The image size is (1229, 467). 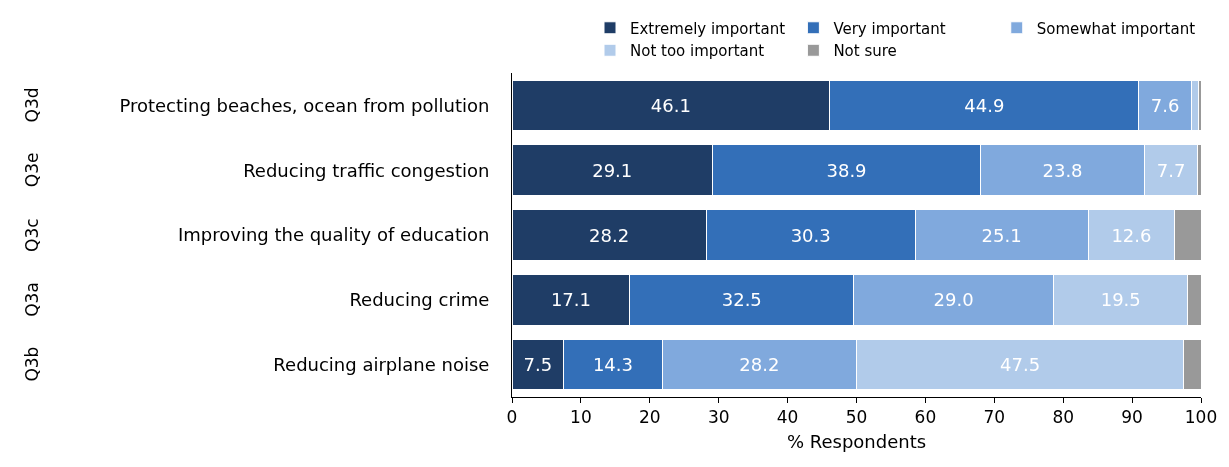 What do you see at coordinates (333, 235) in the screenshot?
I see `y-tick-label: Improving the quality of education` at bounding box center [333, 235].